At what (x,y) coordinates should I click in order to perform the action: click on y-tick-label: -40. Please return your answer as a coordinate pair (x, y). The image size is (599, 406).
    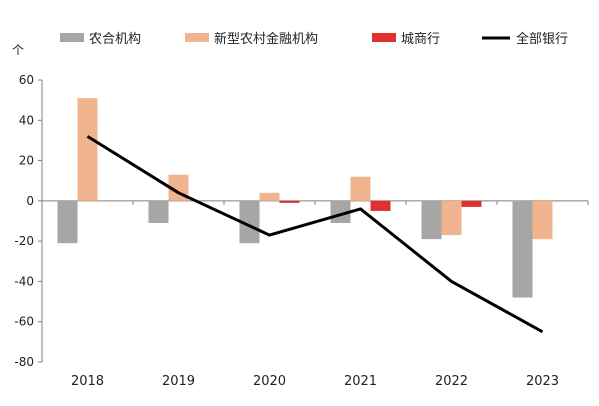
    Looking at the image, I should click on (24, 281).